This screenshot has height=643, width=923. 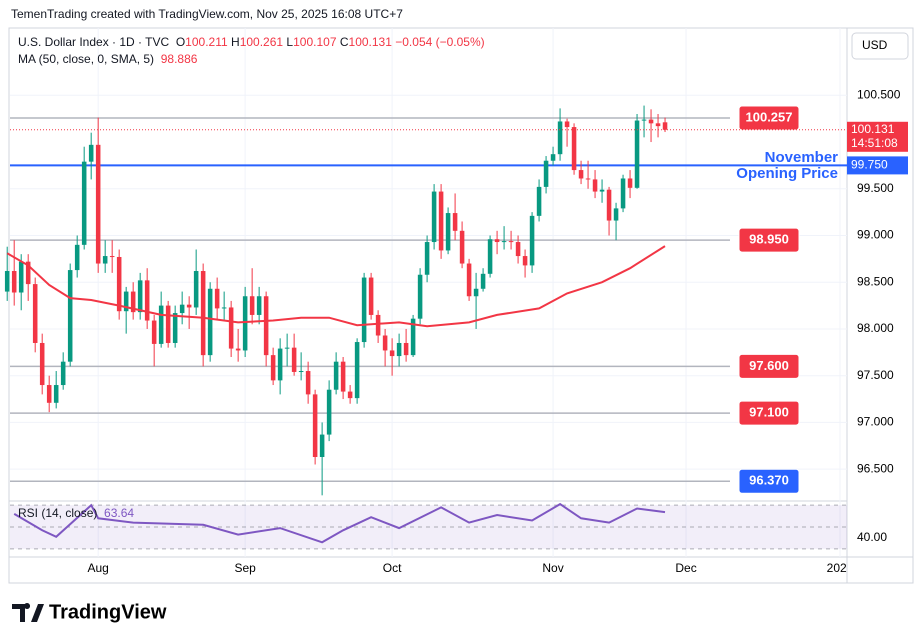 I want to click on symbol: U.S. Dollar Index · 1D · TVC, so click(x=94, y=42).